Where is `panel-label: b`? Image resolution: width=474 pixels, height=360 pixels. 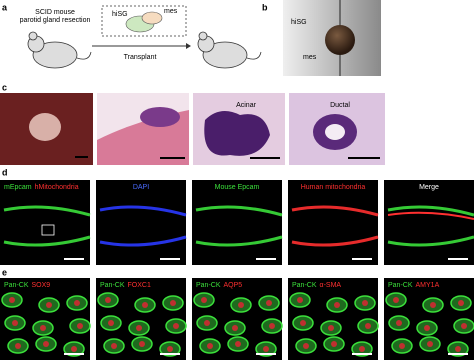 panel-label: b is located at coordinates (265, 7).